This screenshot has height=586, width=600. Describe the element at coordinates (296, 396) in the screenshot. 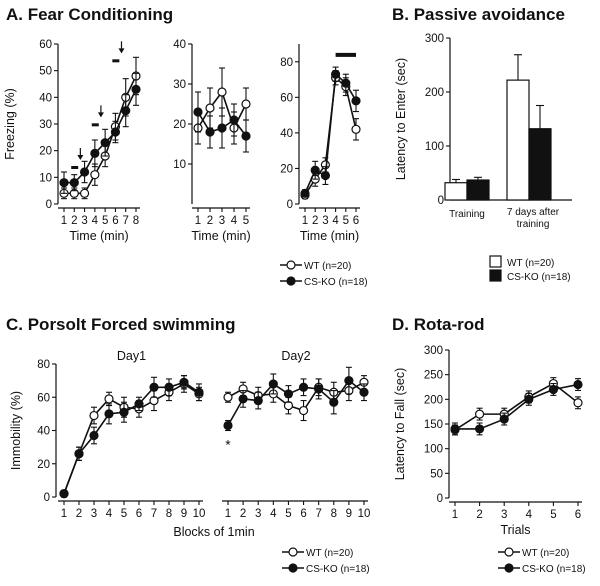

I see `chart-C-day2-wt-line` at that location.